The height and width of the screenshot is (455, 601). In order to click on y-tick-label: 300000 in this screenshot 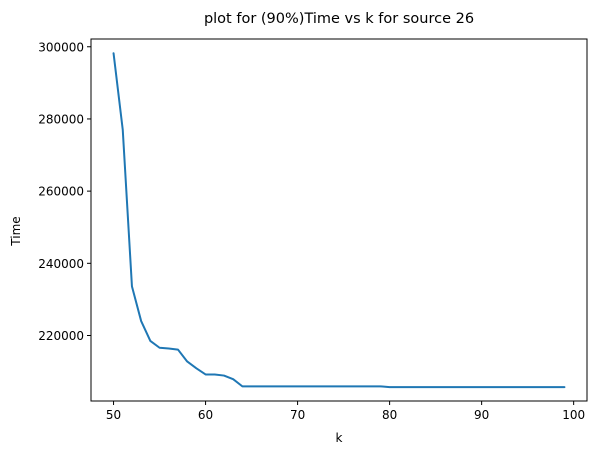, I will do `click(61, 47)`.